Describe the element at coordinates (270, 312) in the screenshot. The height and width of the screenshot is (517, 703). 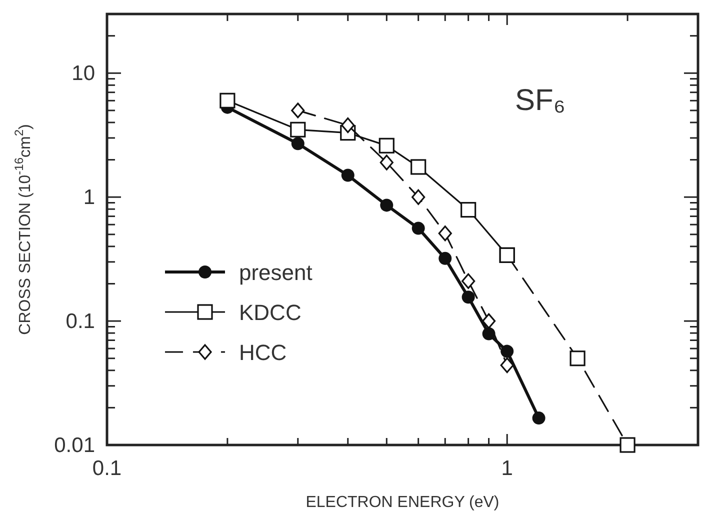
I see `legend-label: KDCC` at that location.